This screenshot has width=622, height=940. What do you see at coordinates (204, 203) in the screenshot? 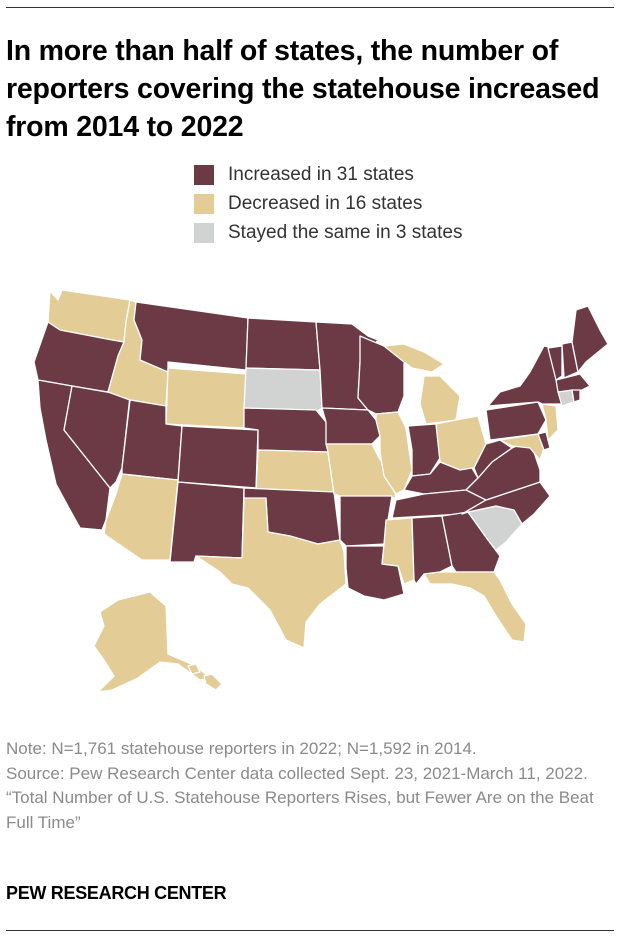
I see `legend-swatch-decreased` at bounding box center [204, 203].